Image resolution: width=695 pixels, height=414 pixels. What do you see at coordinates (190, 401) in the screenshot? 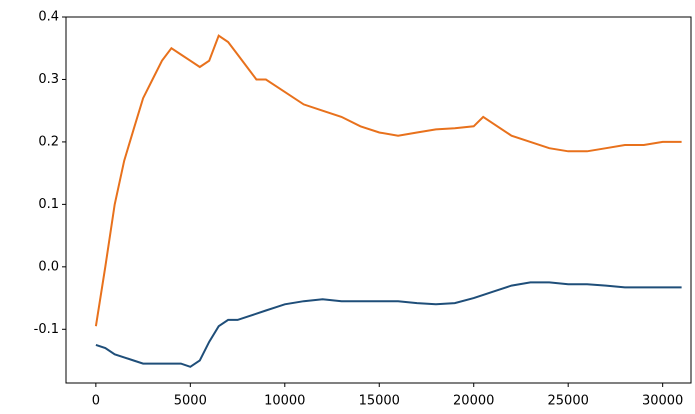
I see `x-tick-label: 5000` at bounding box center [190, 401].